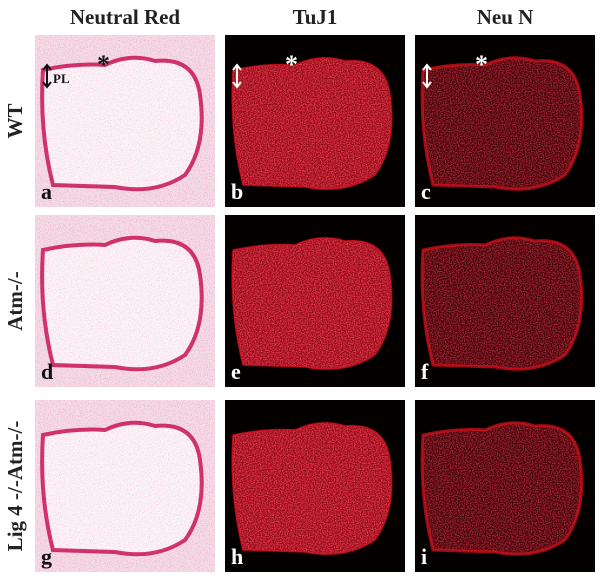  Describe the element at coordinates (15, 300) in the screenshot. I see `row-label: Atm-/-` at that location.